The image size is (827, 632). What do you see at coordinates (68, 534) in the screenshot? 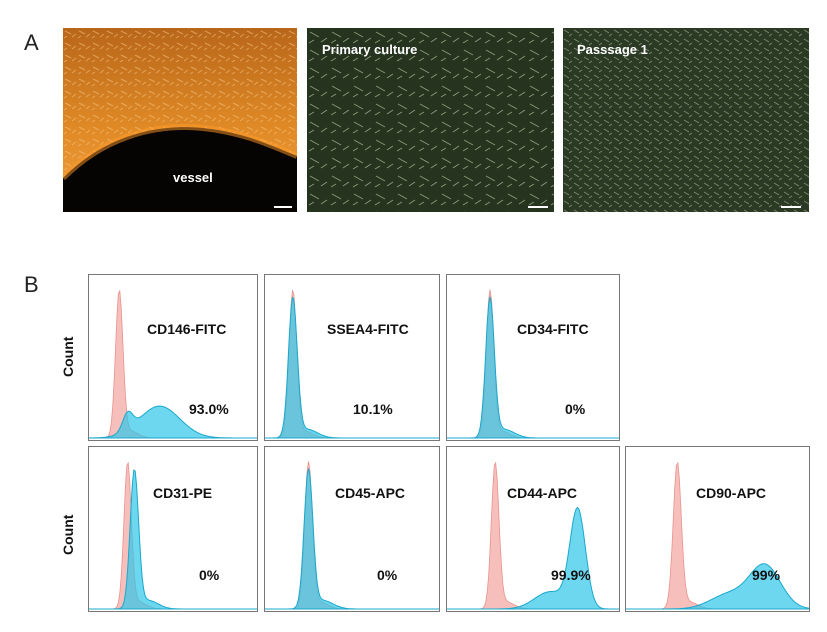
I see `y-axis-label-row-2: Count` at bounding box center [68, 534].